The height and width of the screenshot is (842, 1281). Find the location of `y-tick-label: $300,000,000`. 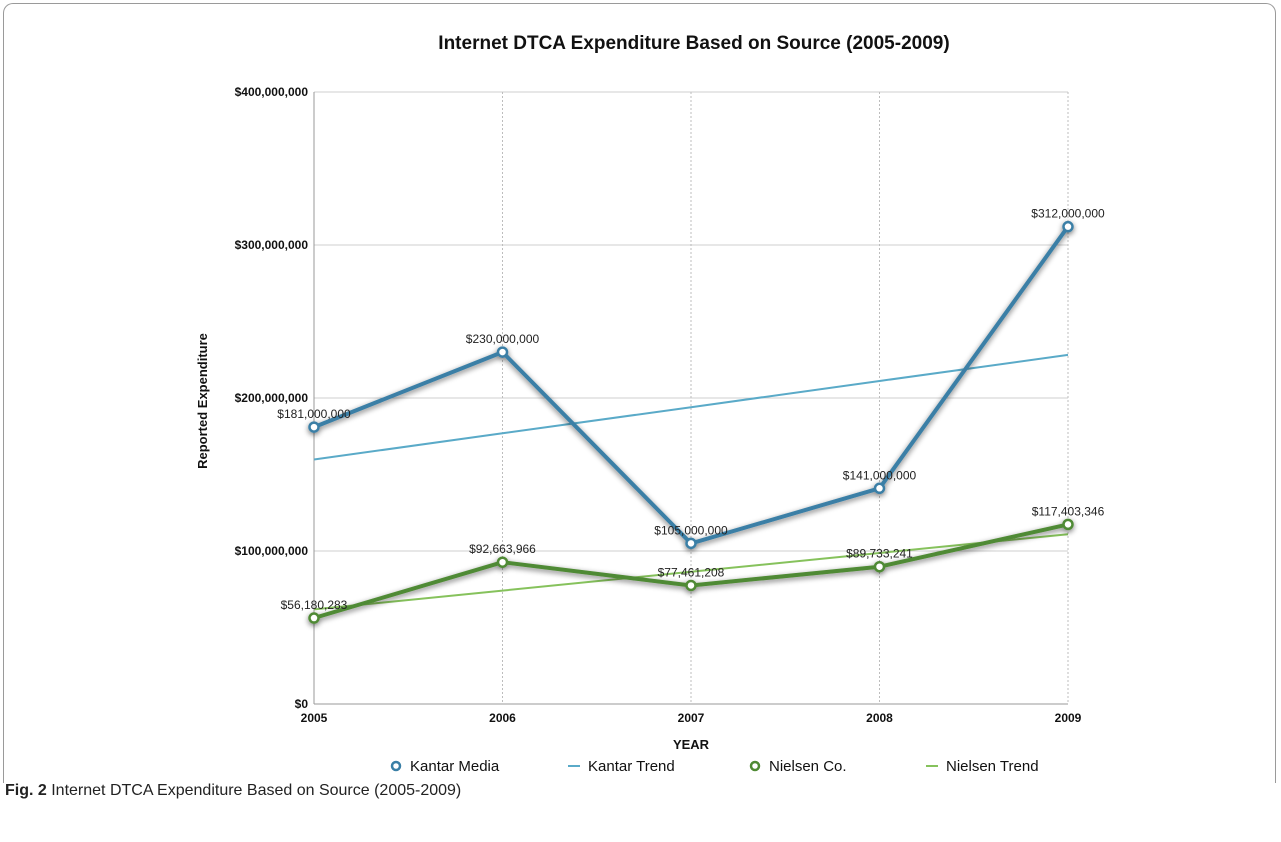

y-tick-label: $300,000,000 is located at coordinates (272, 245).